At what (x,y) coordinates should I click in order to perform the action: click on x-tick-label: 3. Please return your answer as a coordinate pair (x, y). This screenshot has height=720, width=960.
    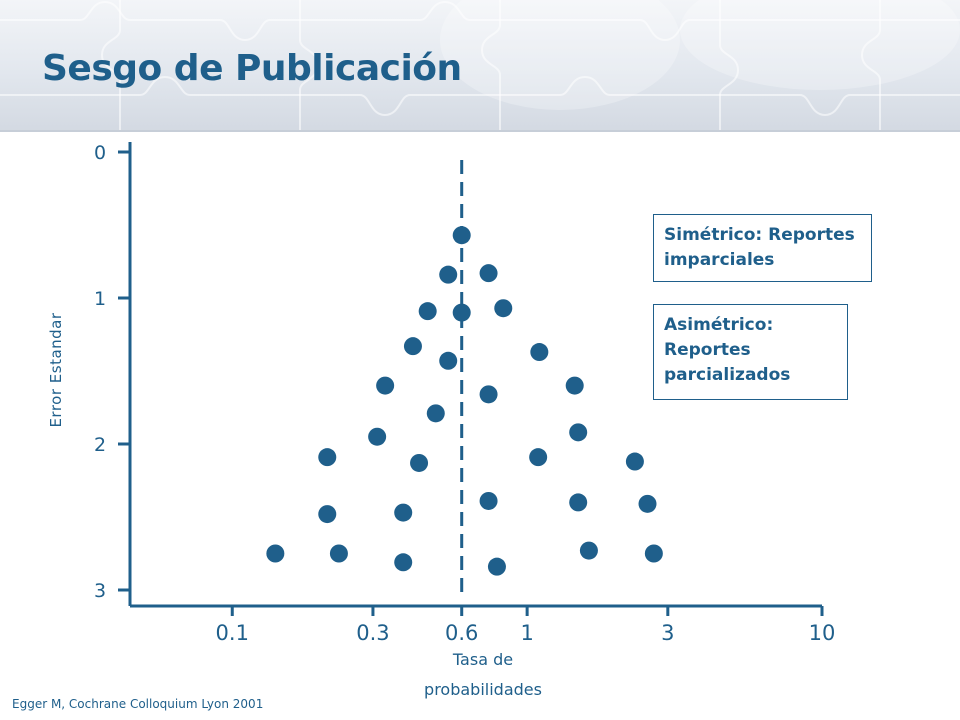
    Looking at the image, I should click on (667, 633).